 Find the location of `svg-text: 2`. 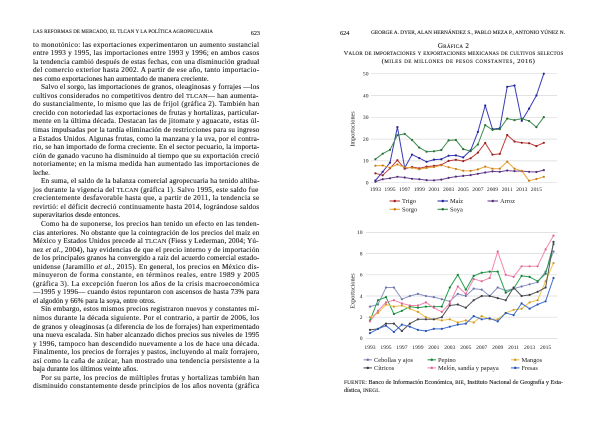

svg-text: 2 is located at coordinates (361, 318).